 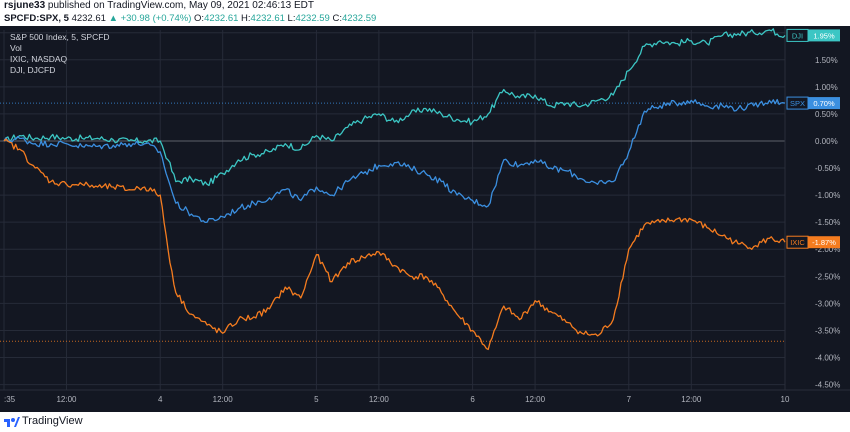 What do you see at coordinates (826, 114) in the screenshot?
I see `y-tick-label: 0.50%` at bounding box center [826, 114].